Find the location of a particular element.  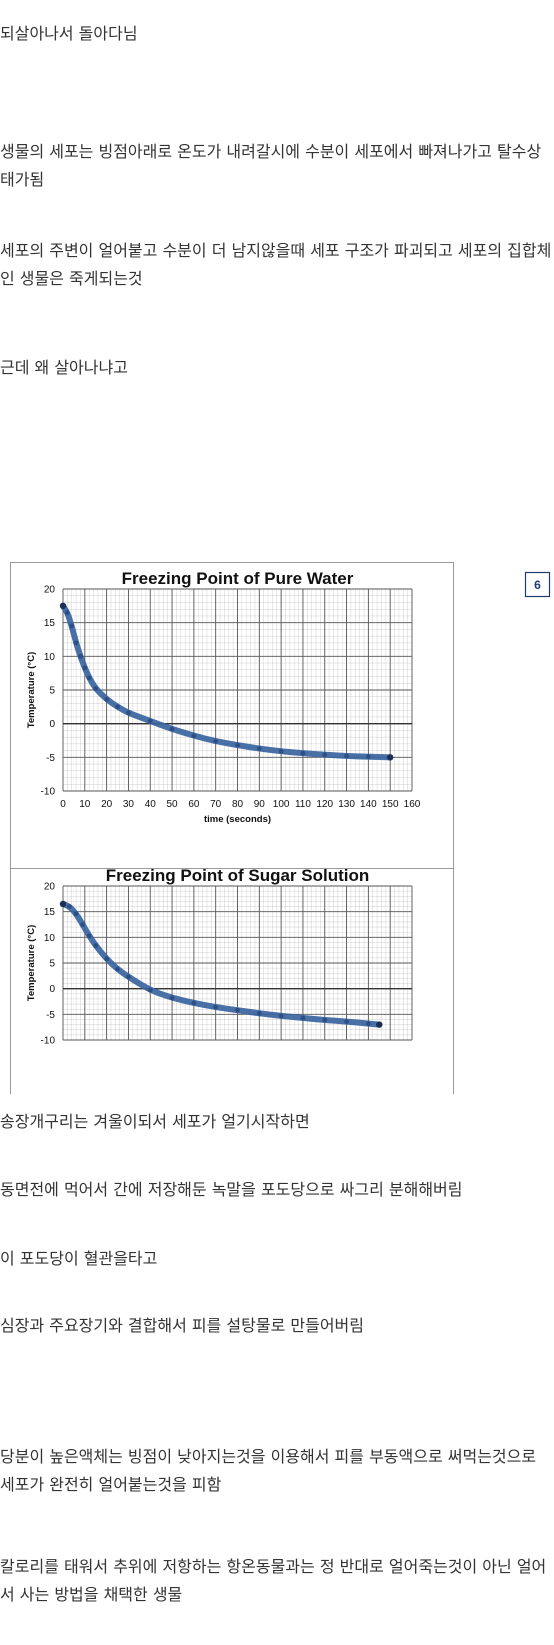

x-tick-label: 40 is located at coordinates (151, 804).